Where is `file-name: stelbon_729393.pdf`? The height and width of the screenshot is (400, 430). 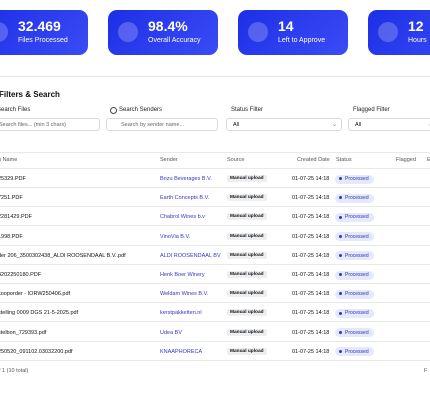
file-name: stelbon_729393.pdf is located at coordinates (23, 332).